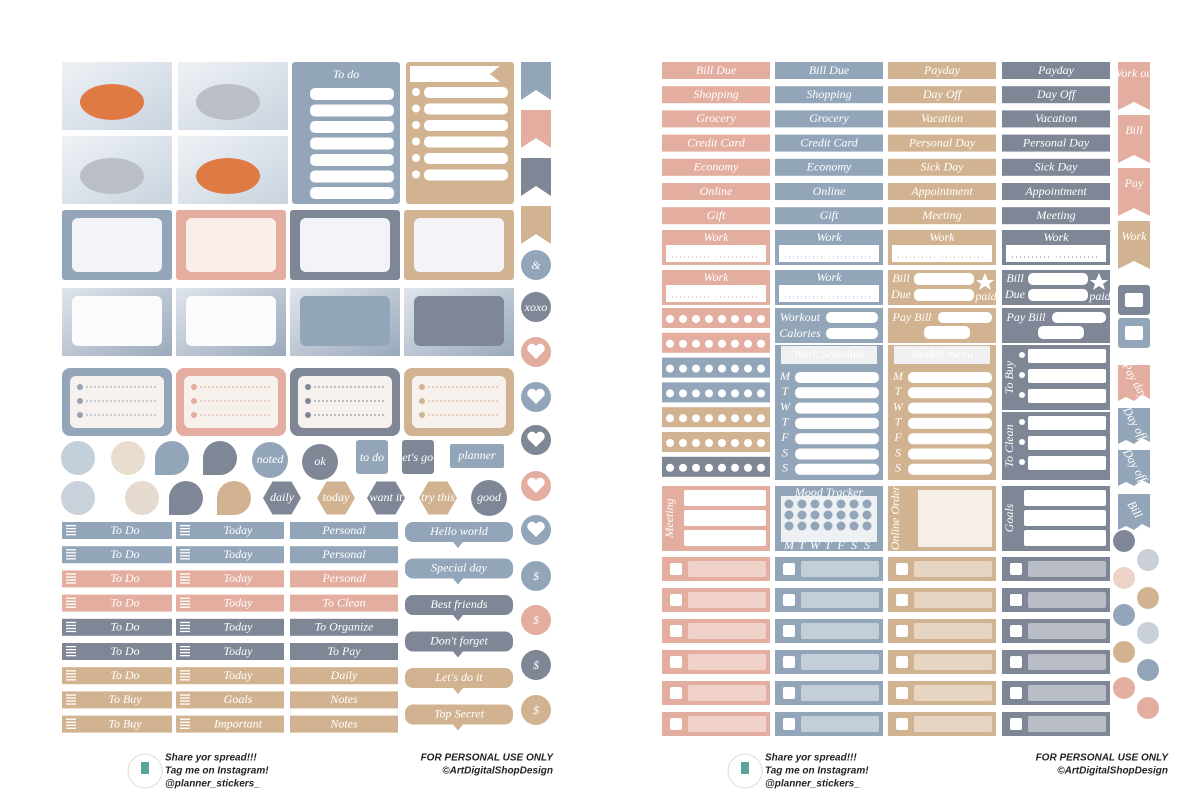 This screenshot has width=1200, height=800. What do you see at coordinates (282, 497) in the screenshot?
I see `label: daily` at bounding box center [282, 497].